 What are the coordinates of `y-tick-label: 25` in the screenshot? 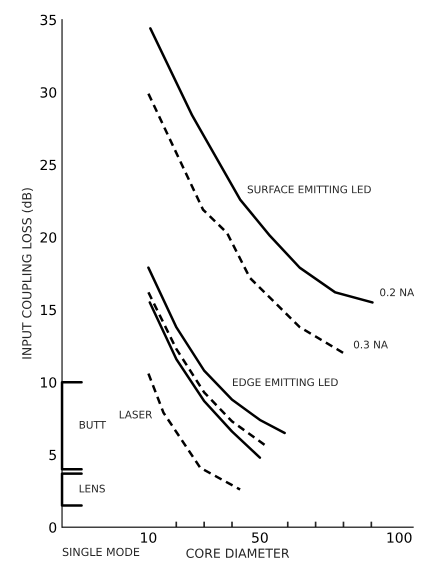 It's located at (48, 165).